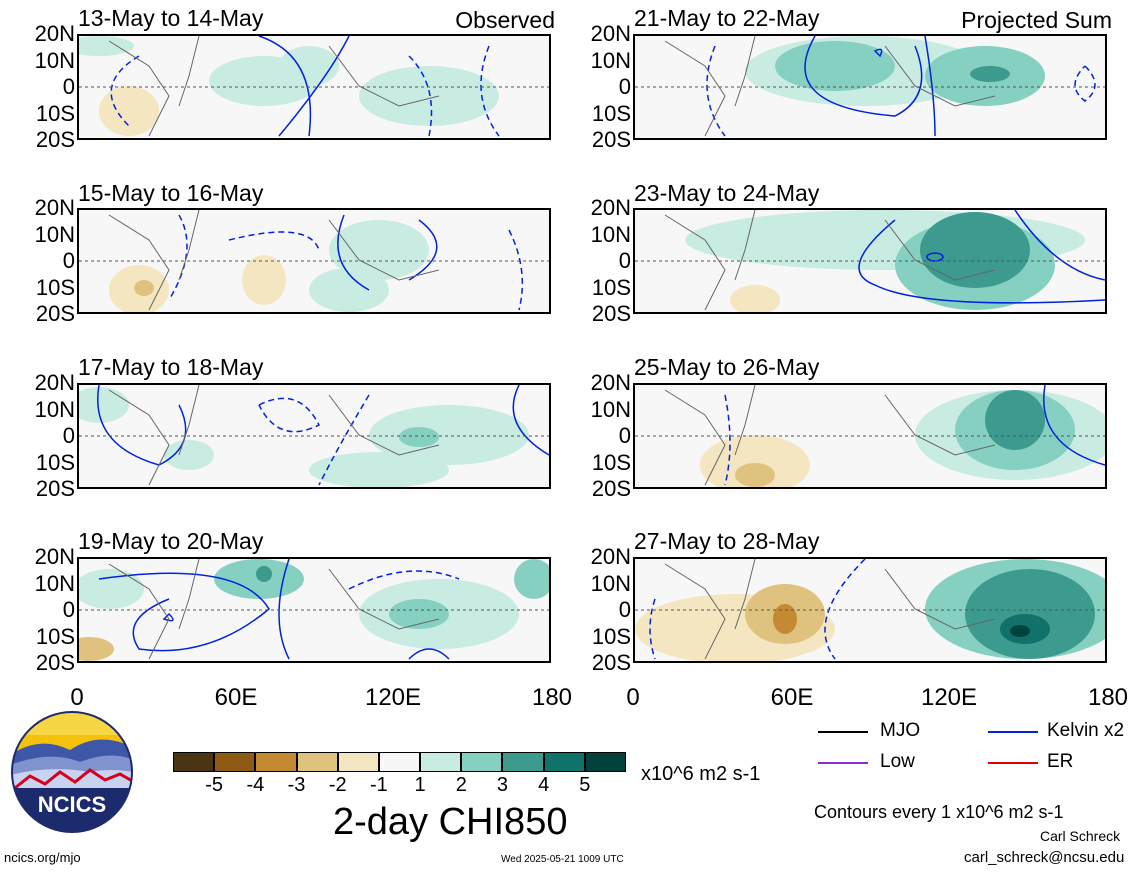  Describe the element at coordinates (1013, 763) in the screenshot. I see `legend-swatch-er` at that location.